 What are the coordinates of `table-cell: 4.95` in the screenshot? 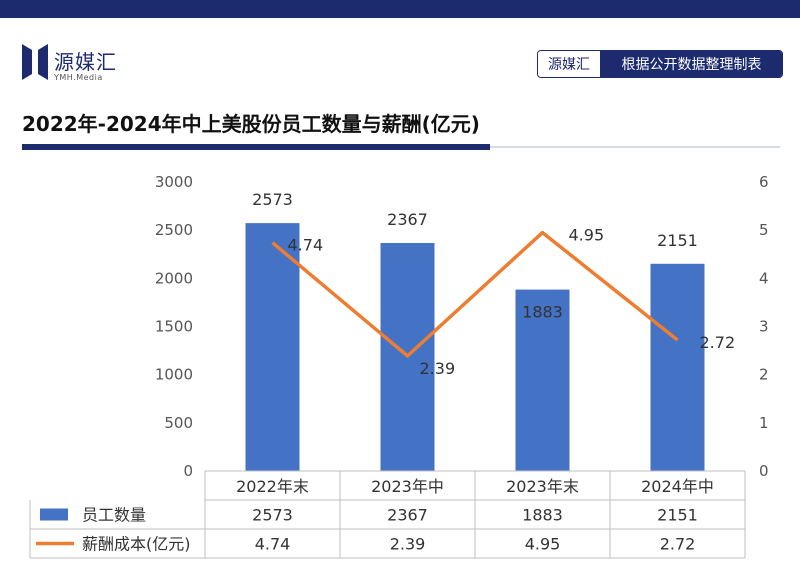 It's located at (543, 544).